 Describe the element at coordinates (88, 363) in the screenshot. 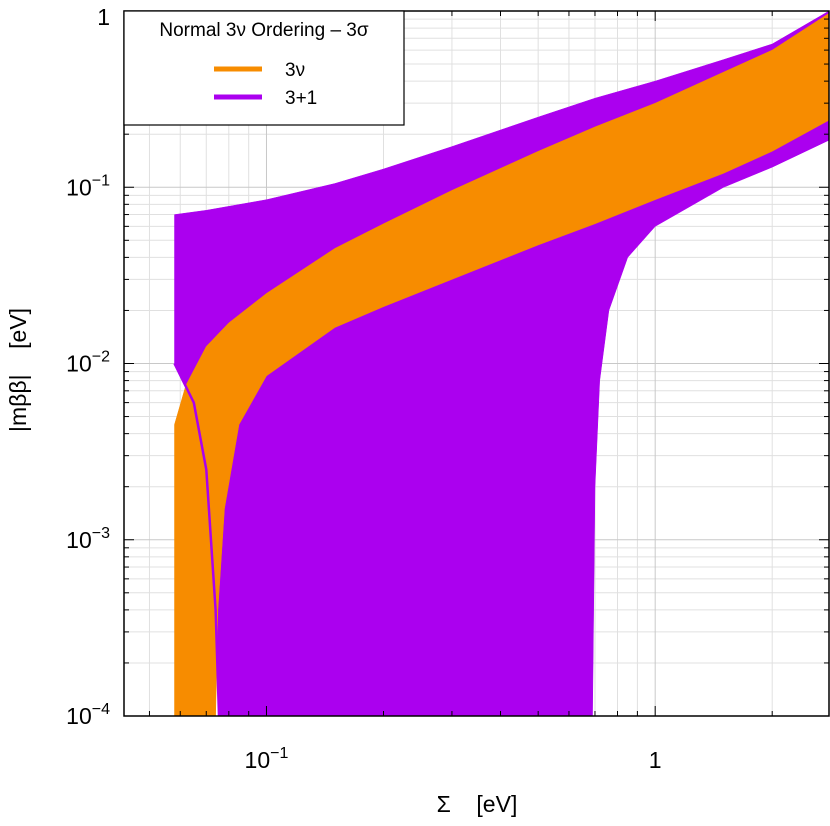

I see `y-tick-label: 10⁻²` at that location.